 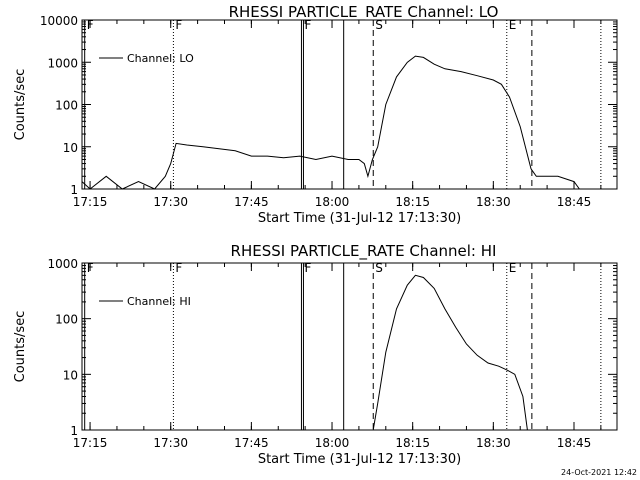 What do you see at coordinates (450, 352) in the screenshot?
I see `series-line` at bounding box center [450, 352].